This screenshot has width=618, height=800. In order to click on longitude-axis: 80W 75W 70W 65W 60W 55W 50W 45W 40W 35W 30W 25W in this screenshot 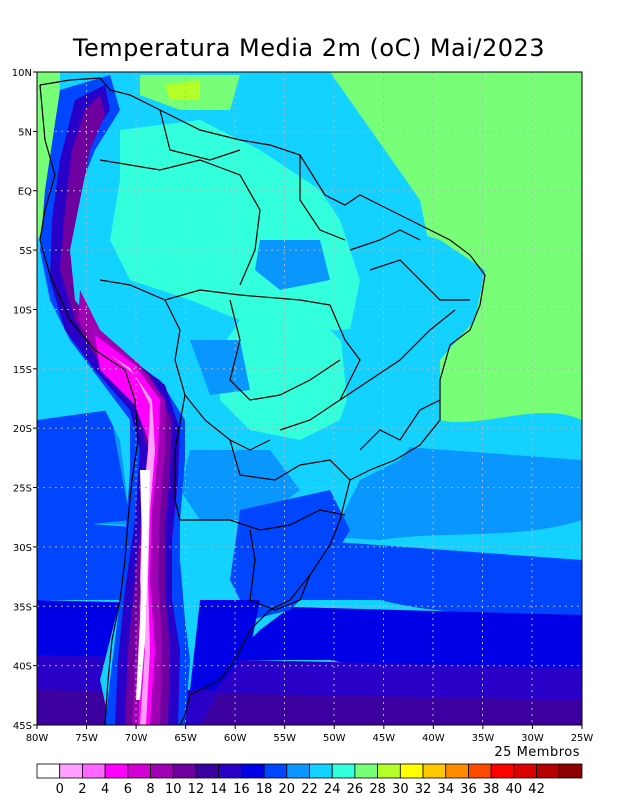, I will do `click(310, 734)`.